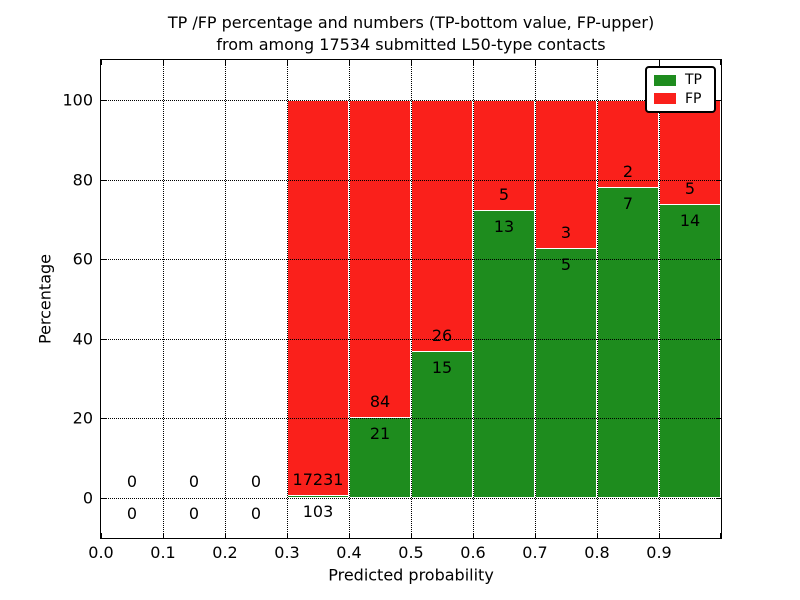 The width and height of the screenshot is (800, 600). Describe the element at coordinates (380, 402) in the screenshot. I see `fp-count-label: 84` at that location.